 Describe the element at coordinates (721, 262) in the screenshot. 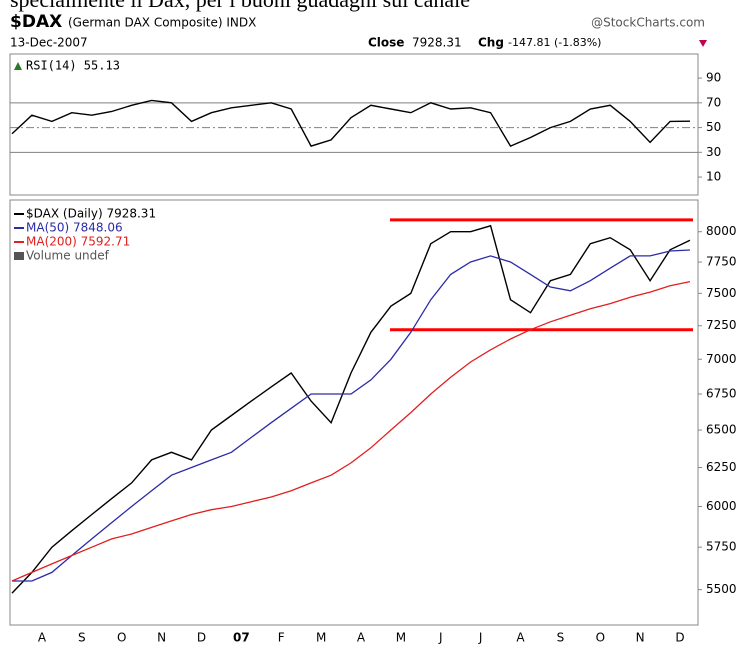

I see `y-tick-label: 7750` at that location.